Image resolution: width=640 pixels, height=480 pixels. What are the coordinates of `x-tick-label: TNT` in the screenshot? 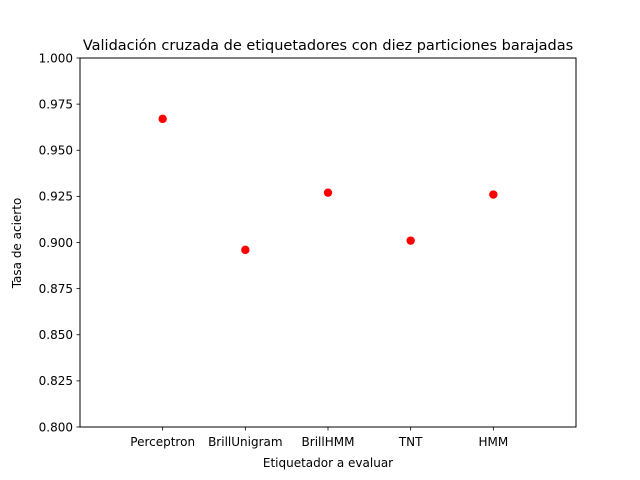 It's located at (410, 442).